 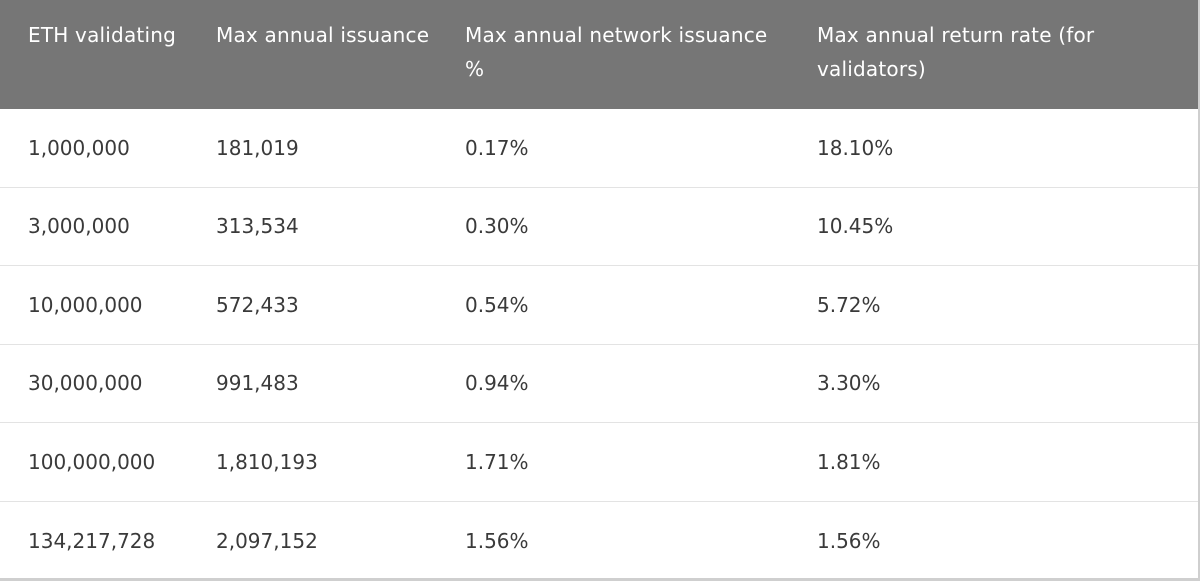 I want to click on cell-max-annual-issuance: 1,810,193, so click(x=267, y=461).